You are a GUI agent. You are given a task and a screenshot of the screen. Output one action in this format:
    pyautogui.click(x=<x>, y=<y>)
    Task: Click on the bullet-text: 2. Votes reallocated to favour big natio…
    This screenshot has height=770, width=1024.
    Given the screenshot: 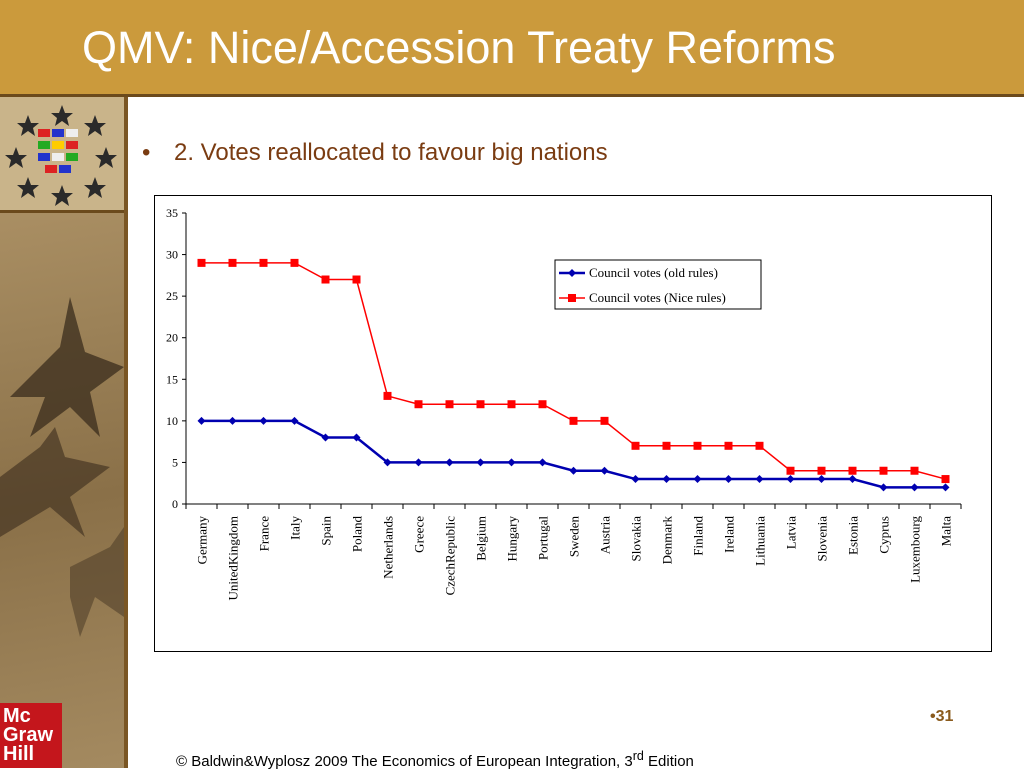 What is the action you would take?
    pyautogui.click(x=391, y=152)
    